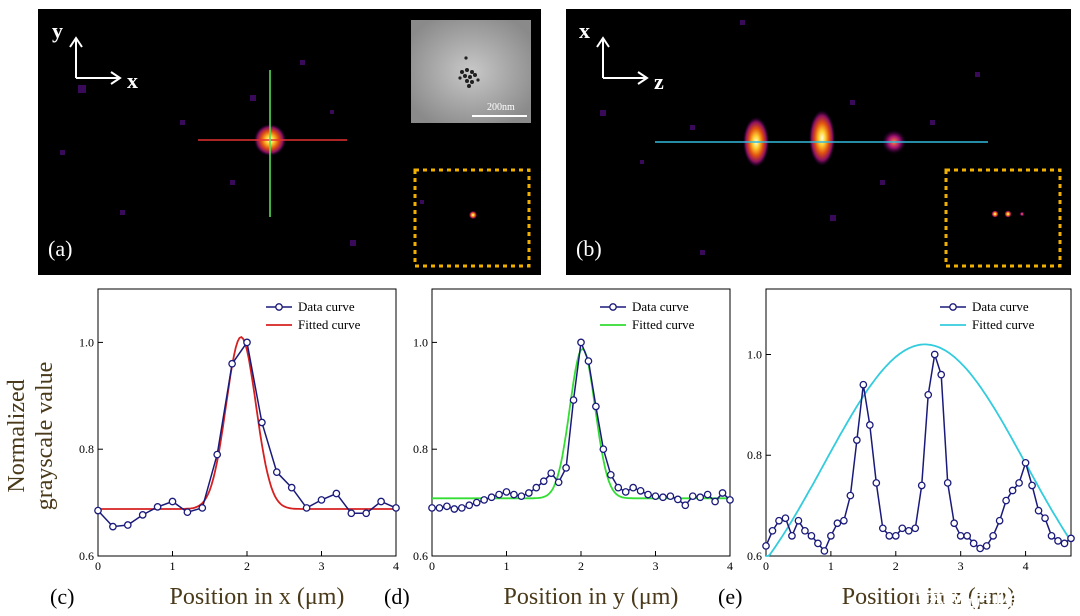 Image resolution: width=1080 pixels, height=616 pixels. Describe the element at coordinates (95, 60) in the screenshot. I see `axis-arrows-a` at that location.